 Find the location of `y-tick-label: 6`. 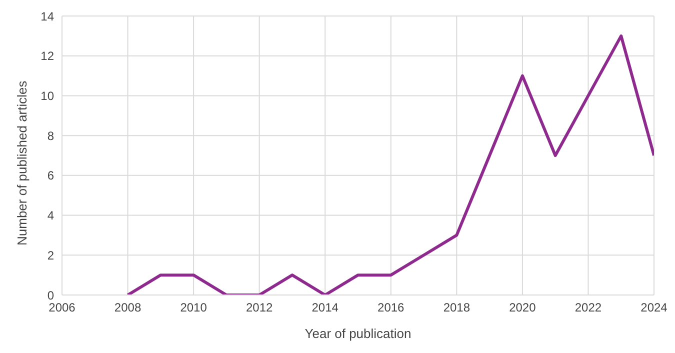

y-tick-label: 6 is located at coordinates (50, 175).